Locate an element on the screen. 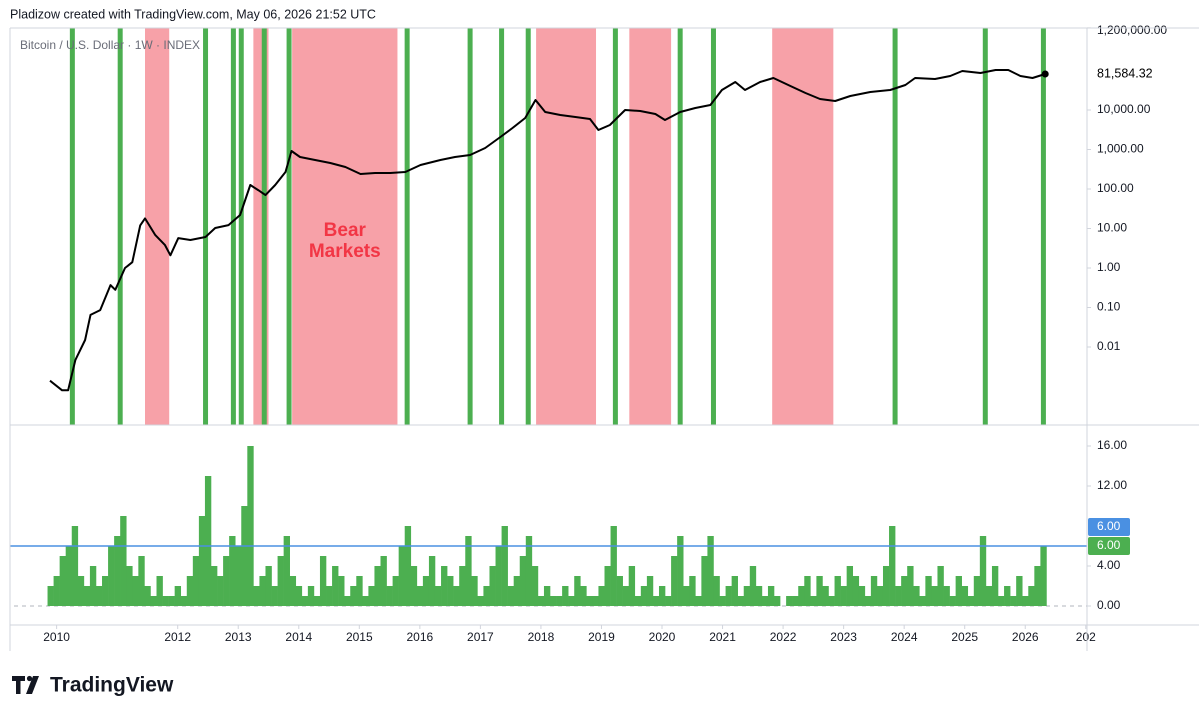  x-tick-label: 2010 is located at coordinates (56, 637).